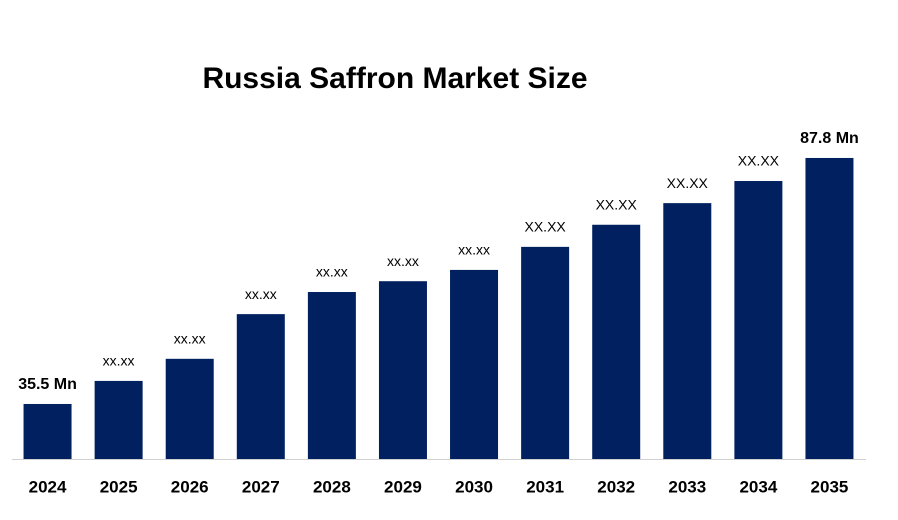  I want to click on x-tick-label: 2028, so click(332, 486).